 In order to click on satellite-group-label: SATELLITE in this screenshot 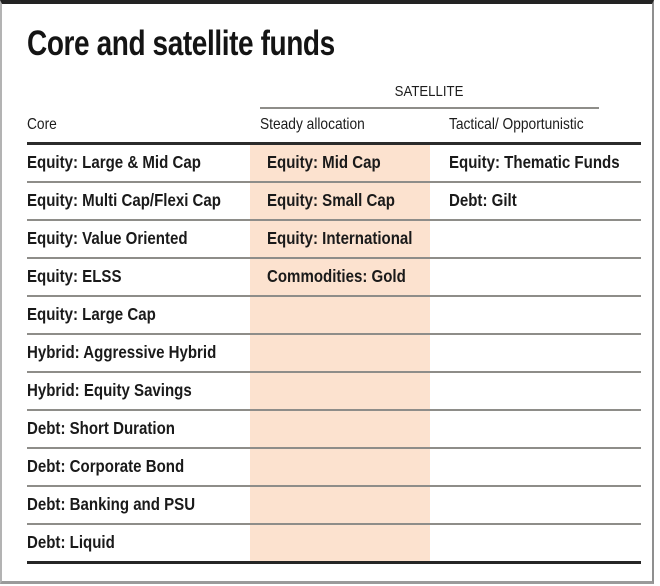, I will do `click(429, 91)`.